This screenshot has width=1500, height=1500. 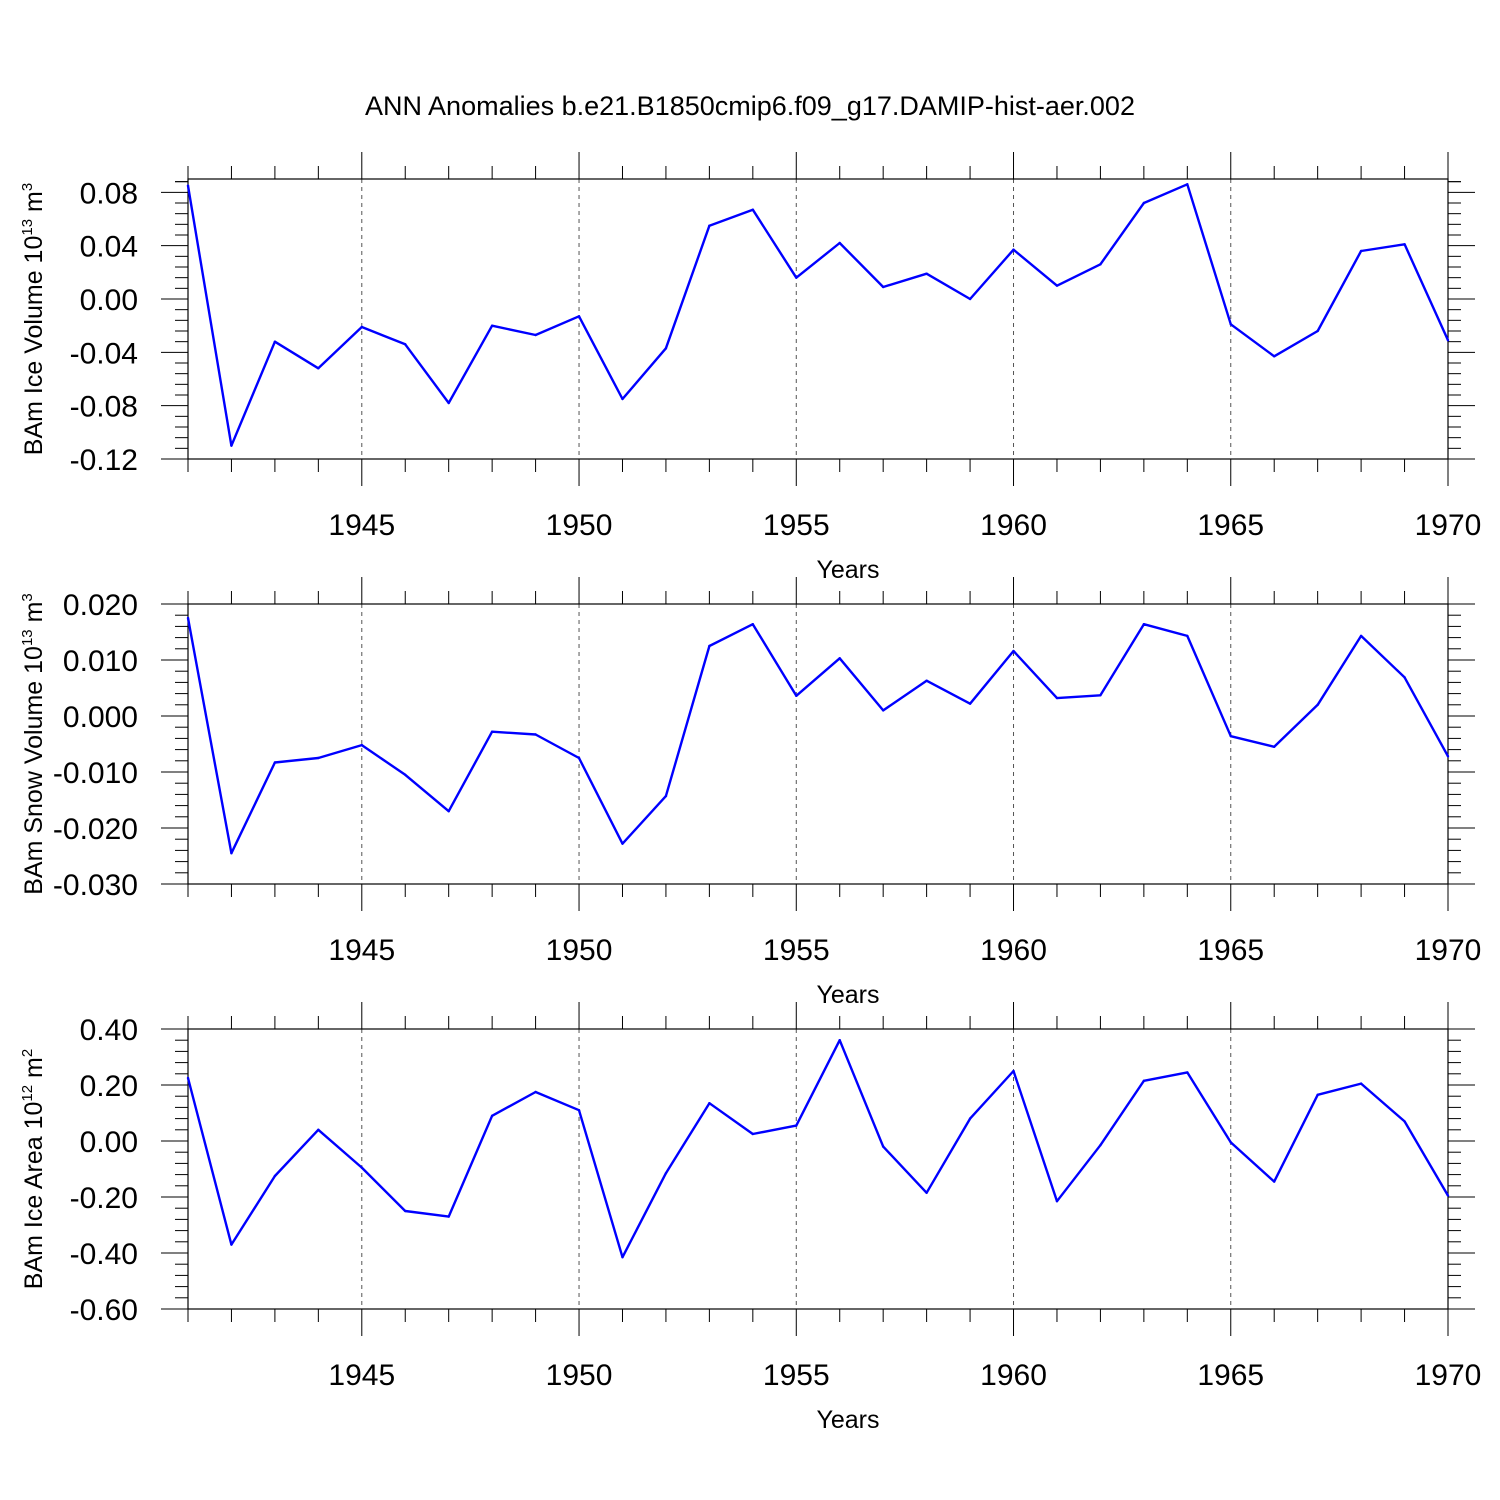 What do you see at coordinates (100, 605) in the screenshot?
I see `y-tick-label: 0.020` at bounding box center [100, 605].